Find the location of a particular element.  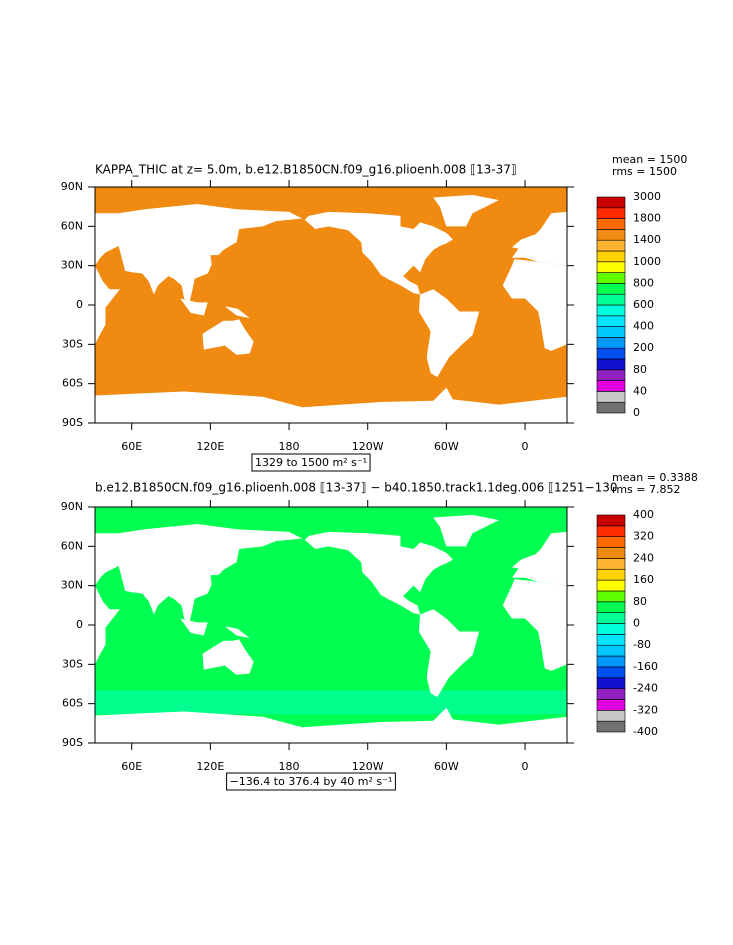

y-tick-label: 0 is located at coordinates (79, 624).